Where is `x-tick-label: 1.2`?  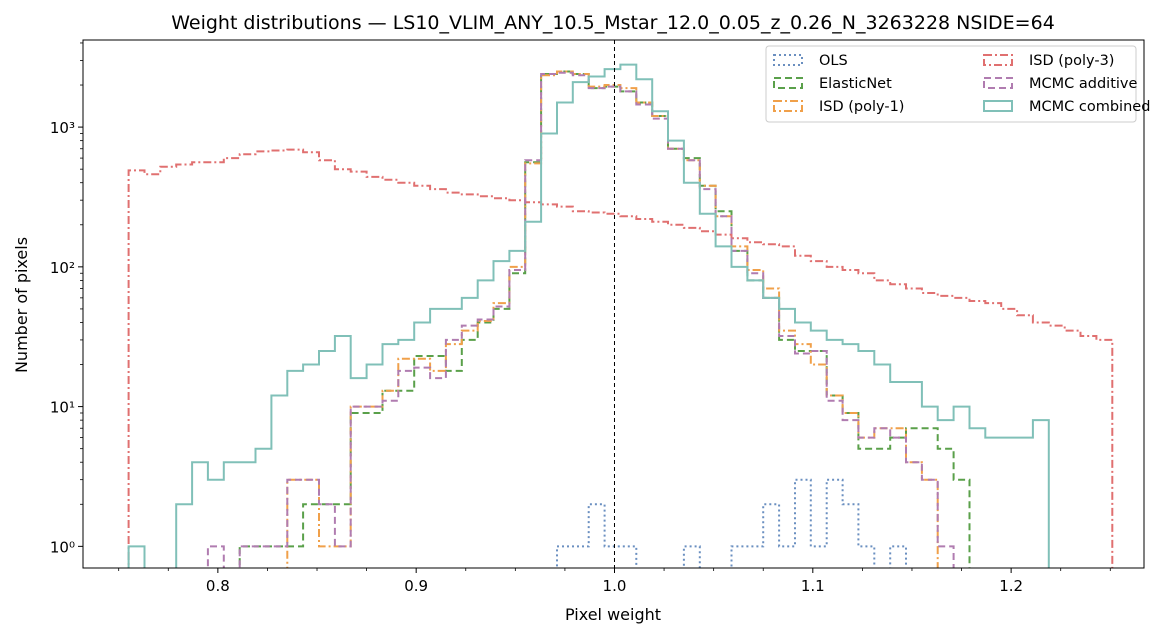 x-tick-label: 1.2 is located at coordinates (1011, 586).